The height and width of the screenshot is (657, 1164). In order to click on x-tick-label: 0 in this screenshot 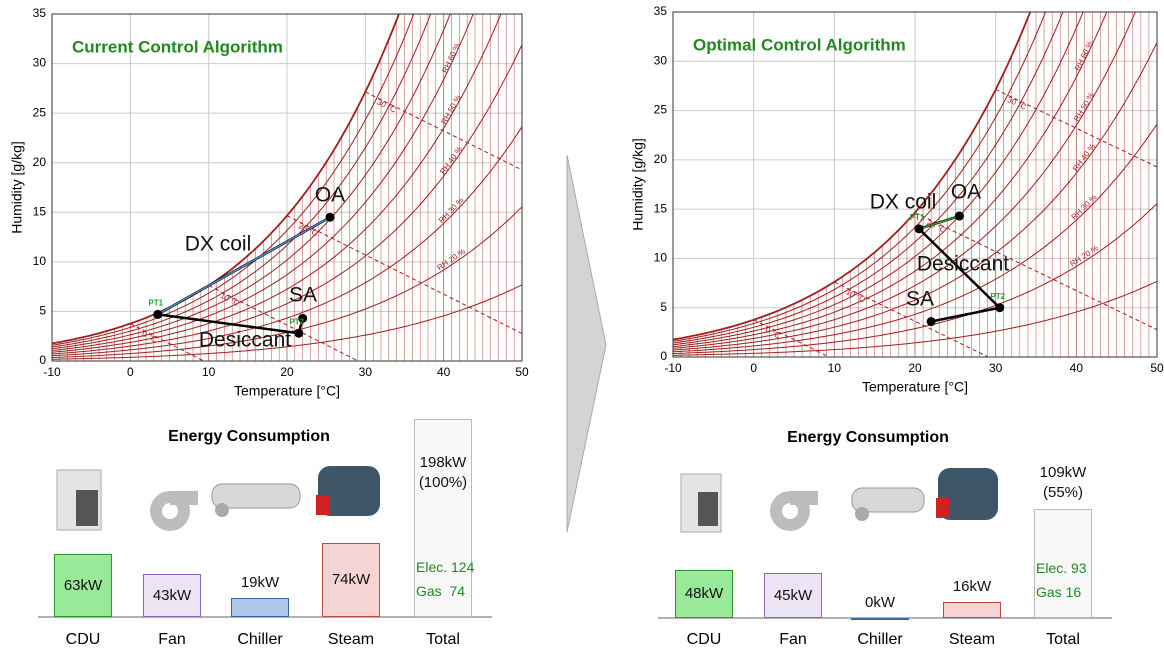, I will do `click(753, 368)`.